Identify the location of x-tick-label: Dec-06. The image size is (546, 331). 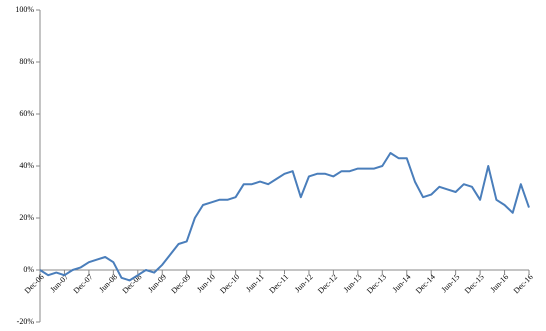
(34, 283).